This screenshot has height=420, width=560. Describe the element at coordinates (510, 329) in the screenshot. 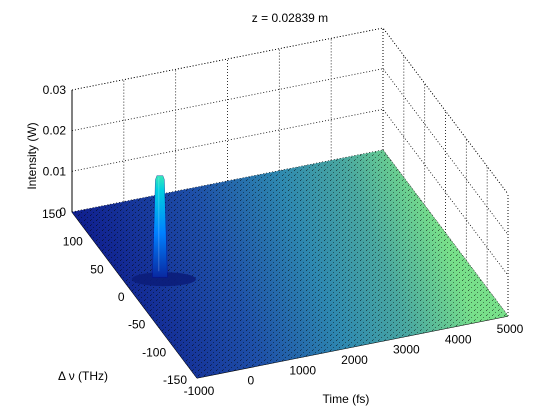

I see `x-tick-label: 5000` at that location.